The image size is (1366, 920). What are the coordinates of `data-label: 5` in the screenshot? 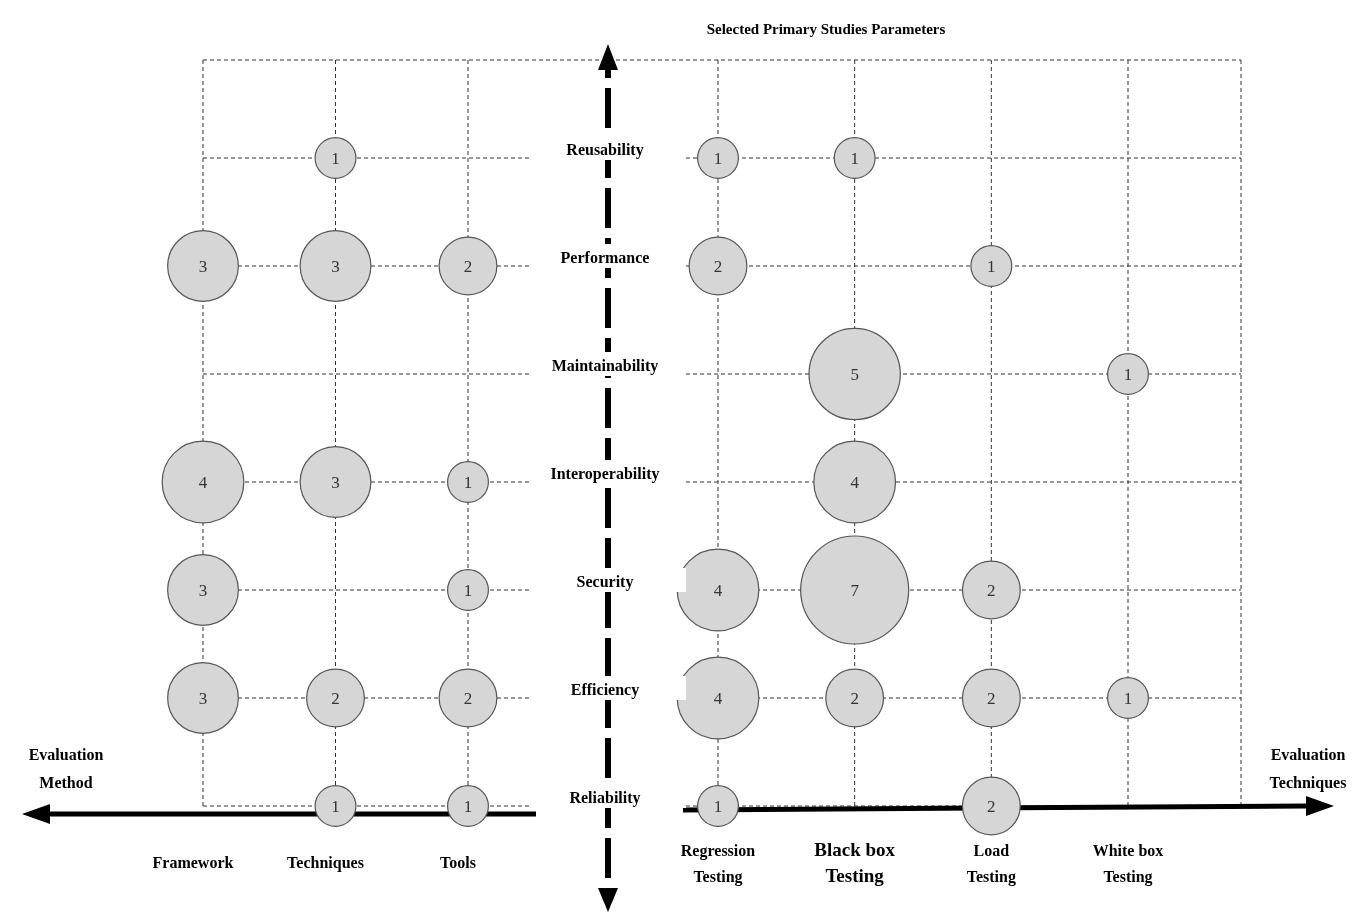 It's located at (854, 374).